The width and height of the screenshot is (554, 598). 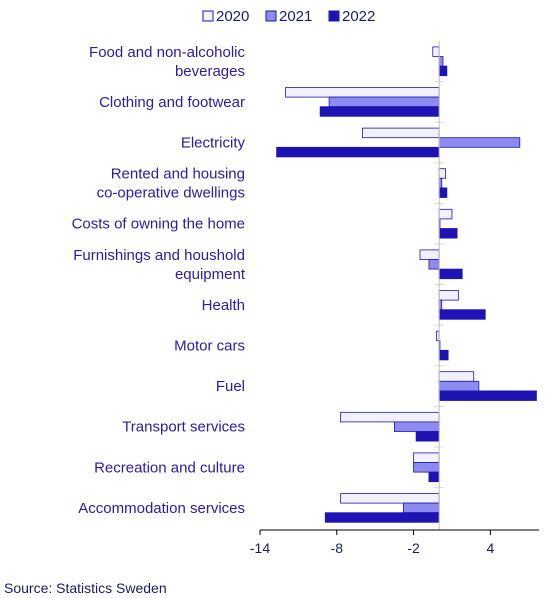 I want to click on bar-furnishings-and-houshold-equipment-2020, so click(x=429, y=254).